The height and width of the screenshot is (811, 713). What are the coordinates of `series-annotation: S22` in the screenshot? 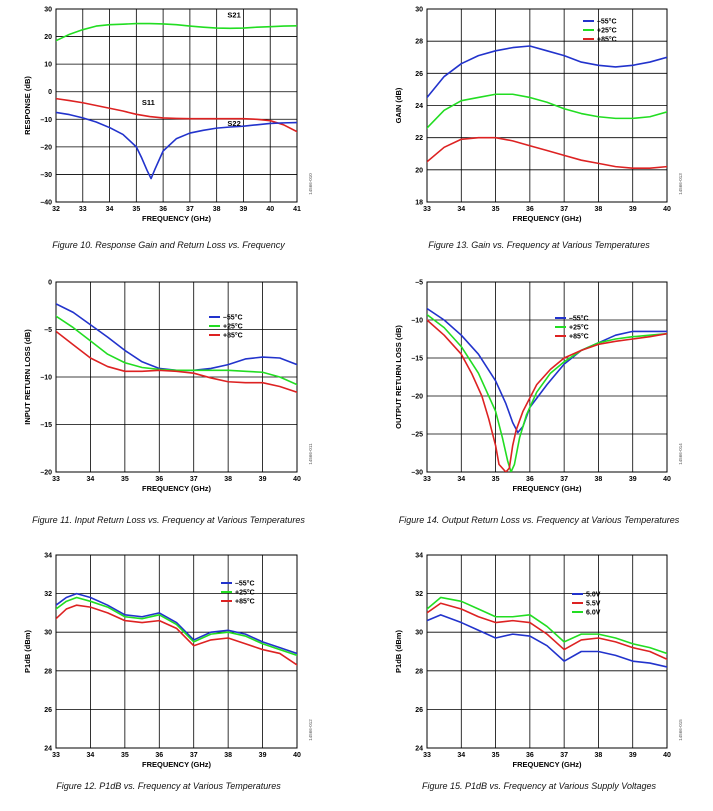 It's located at (233, 123).